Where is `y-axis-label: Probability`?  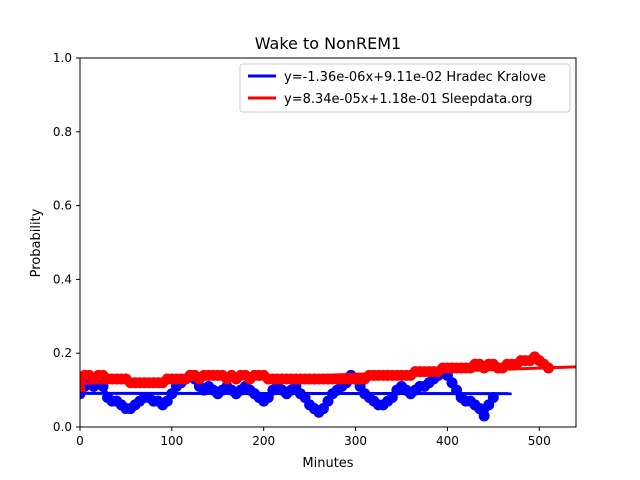
y-axis-label: Probability is located at coordinates (36, 242).